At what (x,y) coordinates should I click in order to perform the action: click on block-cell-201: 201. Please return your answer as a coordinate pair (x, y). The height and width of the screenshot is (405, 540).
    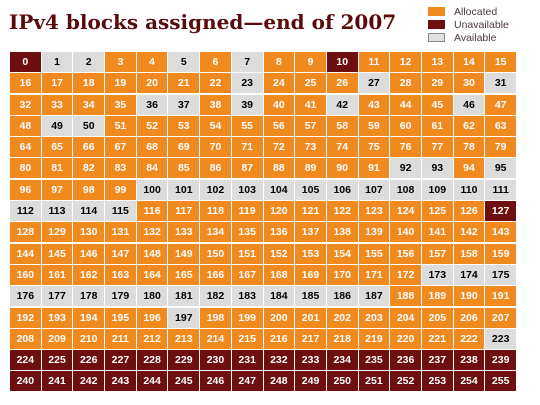
    Looking at the image, I should click on (310, 317).